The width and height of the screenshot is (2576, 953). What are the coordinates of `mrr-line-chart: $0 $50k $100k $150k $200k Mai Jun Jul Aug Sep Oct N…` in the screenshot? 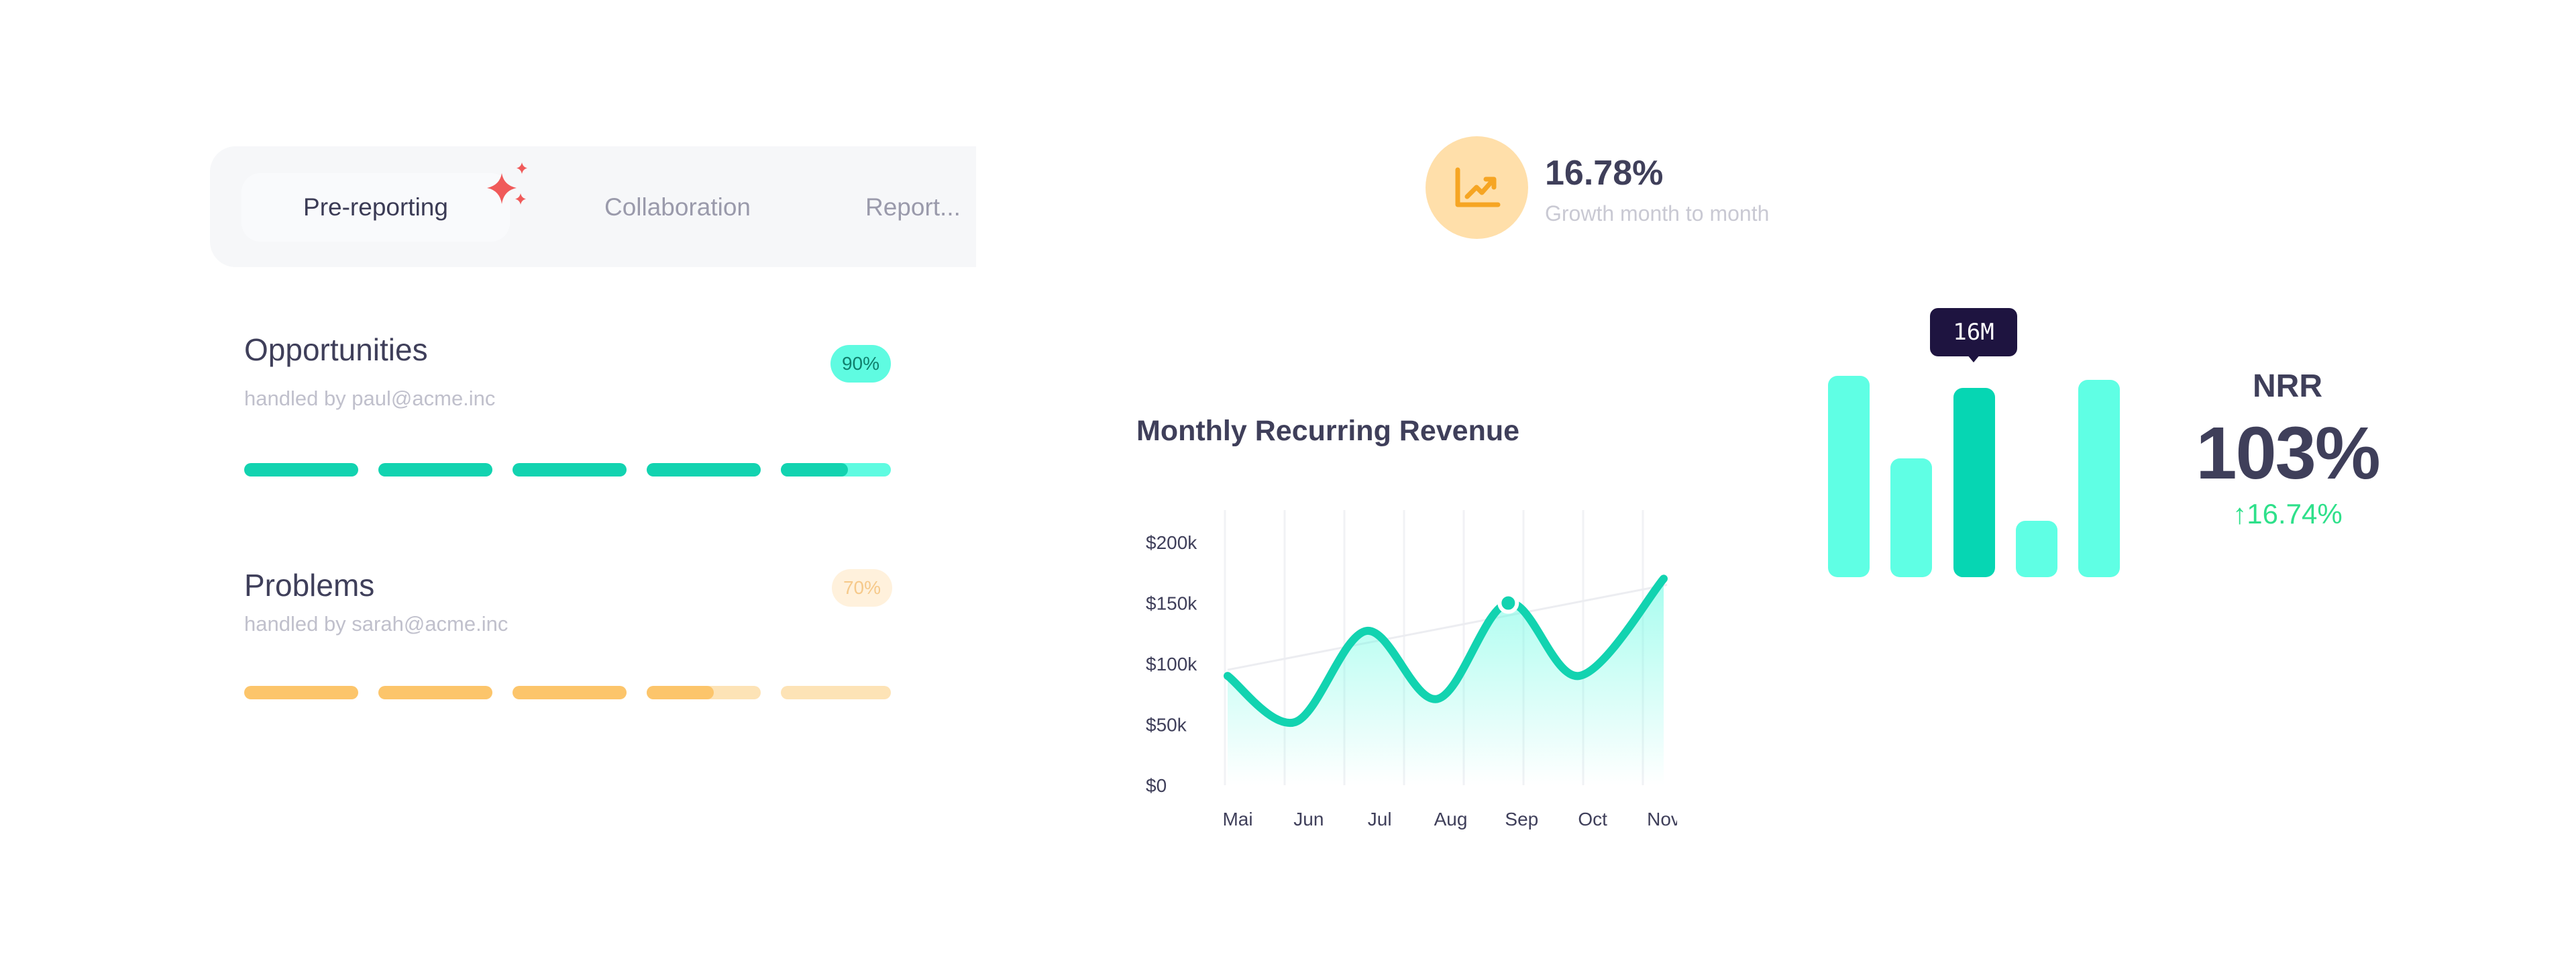 It's located at (1411, 670).